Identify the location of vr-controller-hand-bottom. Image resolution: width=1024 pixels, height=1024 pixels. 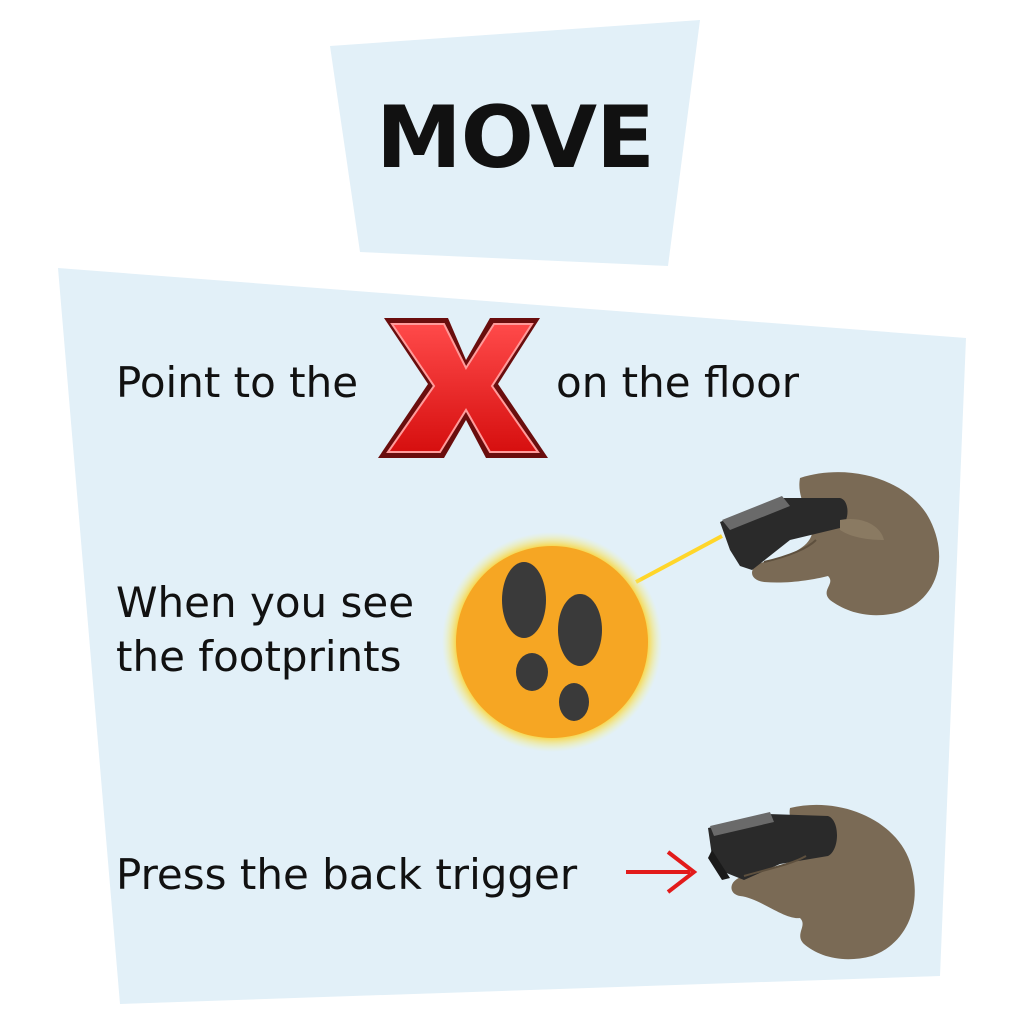
(811, 882).